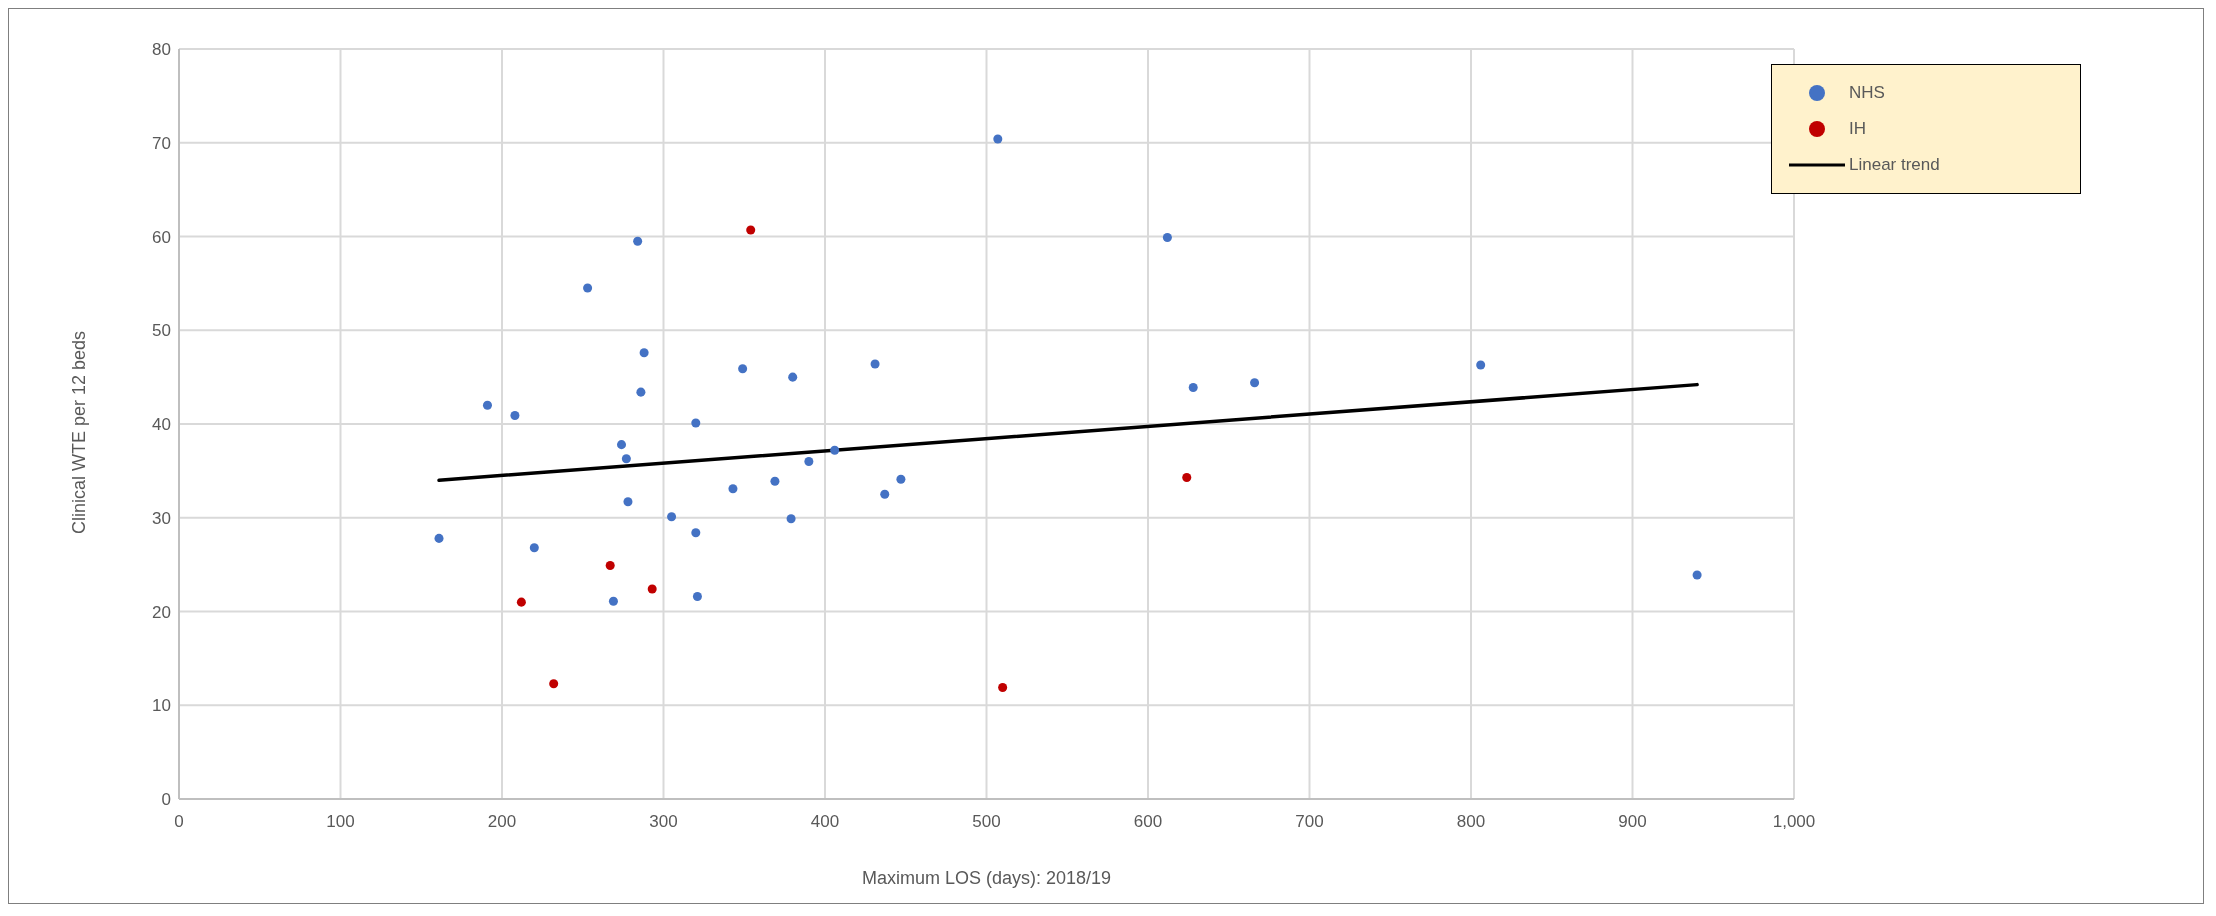 The width and height of the screenshot is (2216, 916). I want to click on y-tick-label: 30, so click(161, 518).